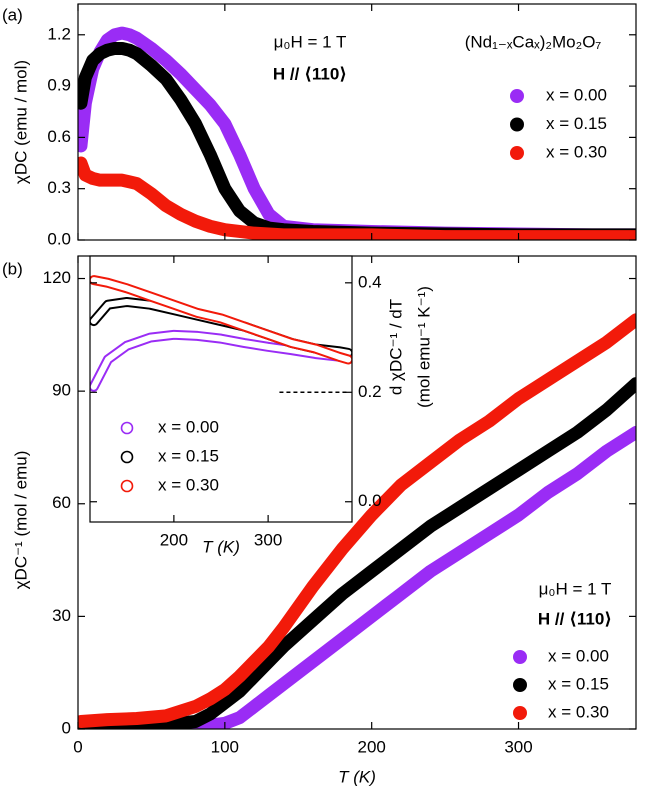 This screenshot has height=806, width=664. I want to click on y-tick-label: 0.9, so click(59, 85).